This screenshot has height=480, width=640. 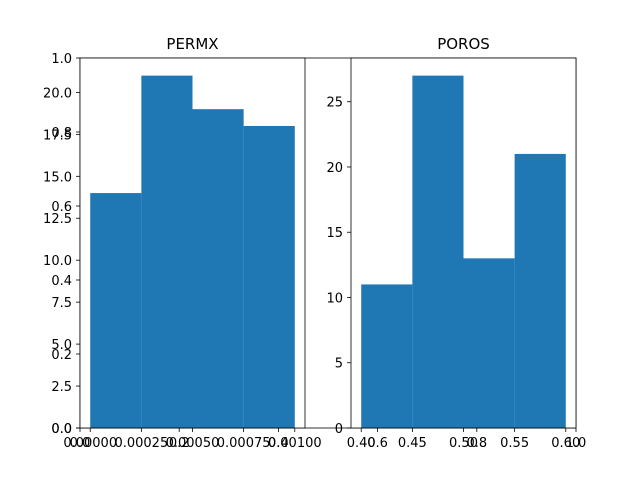 What do you see at coordinates (61, 207) in the screenshot?
I see `background-y-tick-label-3: 0.6` at bounding box center [61, 207].